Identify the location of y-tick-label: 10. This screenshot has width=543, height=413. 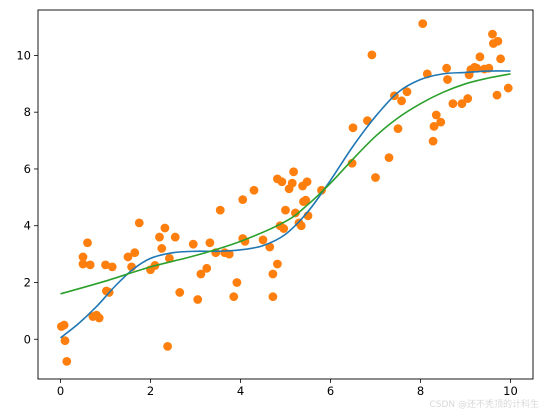
(23, 55).